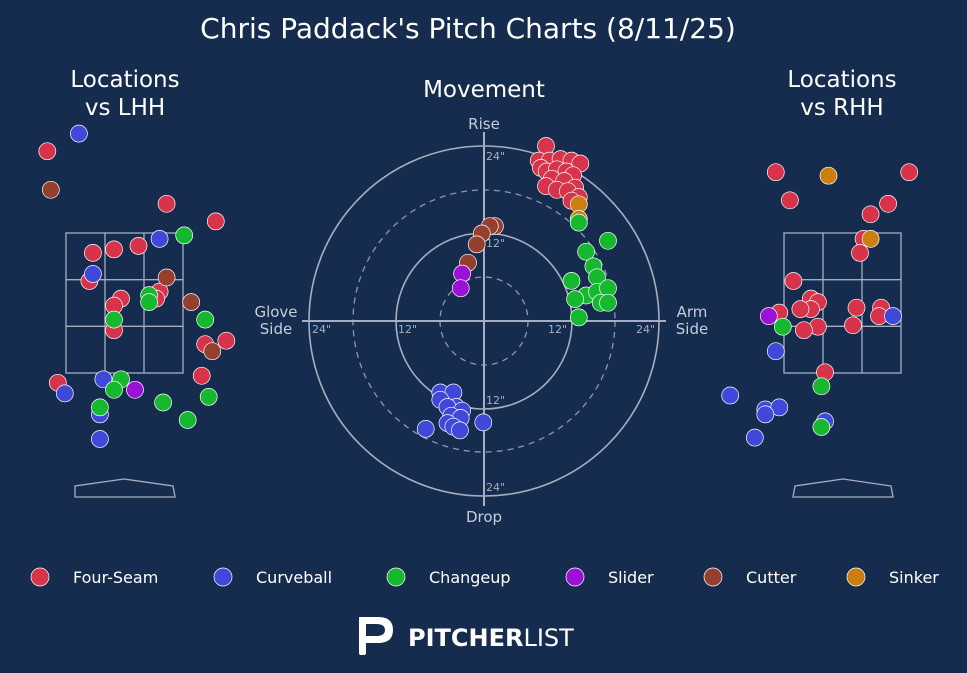 The height and width of the screenshot is (673, 967). I want to click on legend-marker-cutter, so click(713, 577).